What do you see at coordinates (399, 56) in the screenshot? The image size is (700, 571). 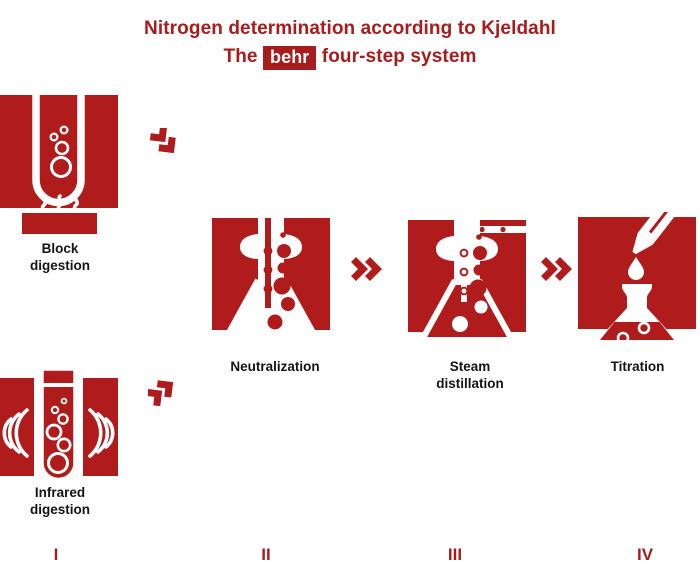 I see `title-line-2-suffix: four-step system` at bounding box center [399, 56].